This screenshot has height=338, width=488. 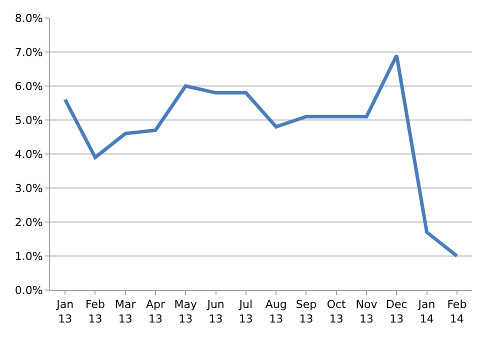 What do you see at coordinates (215, 312) in the screenshot?
I see `x-tick-label: Jun 13` at bounding box center [215, 312].